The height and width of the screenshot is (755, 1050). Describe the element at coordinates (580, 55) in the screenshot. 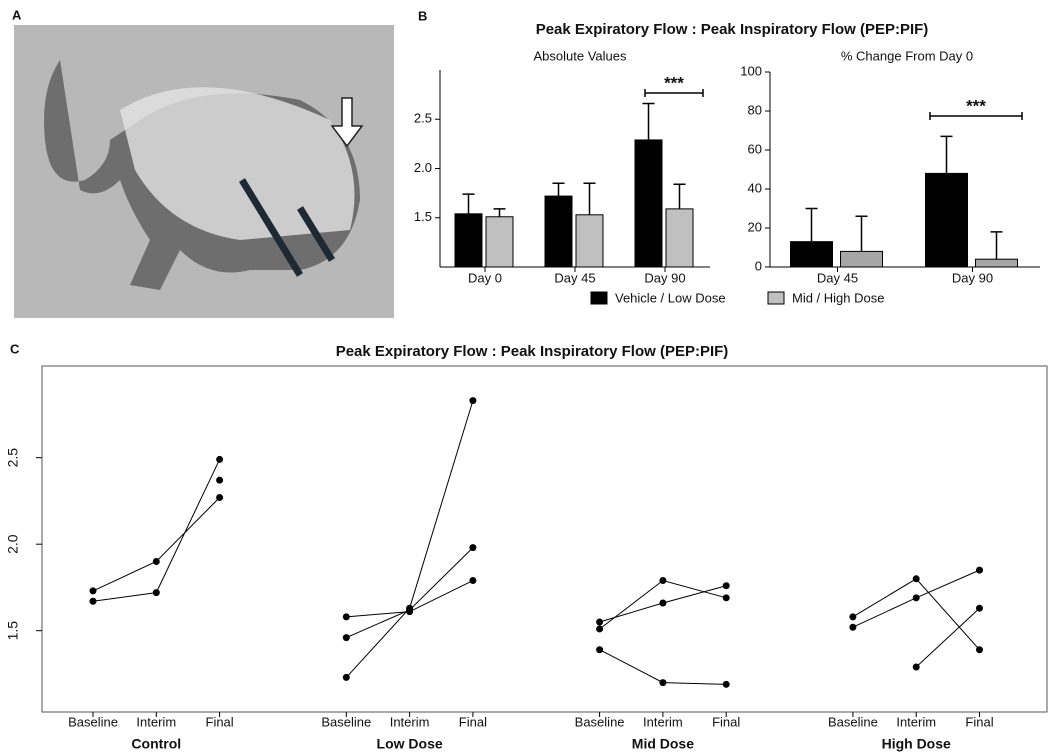

I see `subtitle: Absolute Values` at that location.